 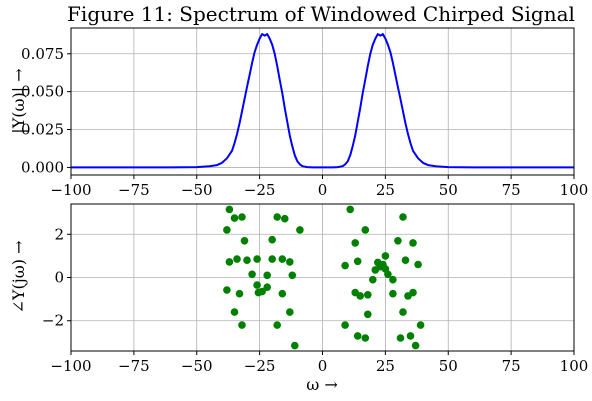 What do you see at coordinates (59, 278) in the screenshot?
I see `y-tick-label: 0` at bounding box center [59, 278].